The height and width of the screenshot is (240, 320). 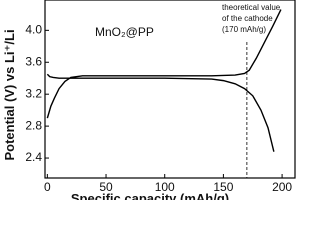 What do you see at coordinates (165, 187) in the screenshot?
I see `x-tick-label: 100` at bounding box center [165, 187].